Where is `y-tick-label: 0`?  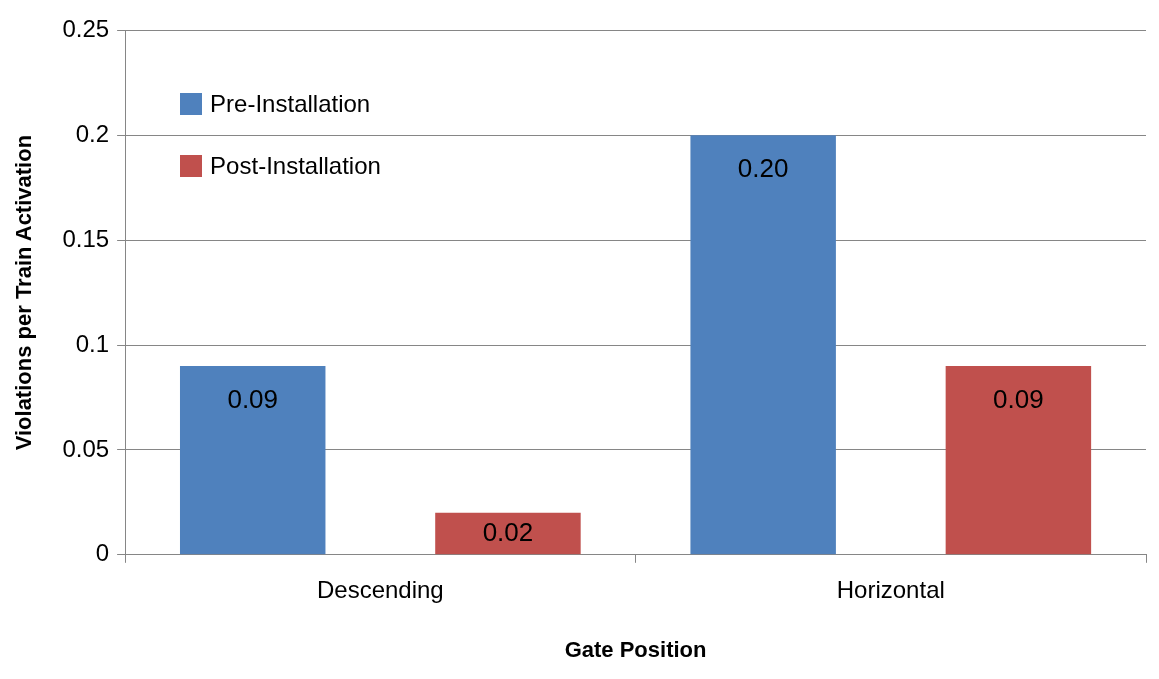 y-tick-label: 0 is located at coordinates (102, 553).